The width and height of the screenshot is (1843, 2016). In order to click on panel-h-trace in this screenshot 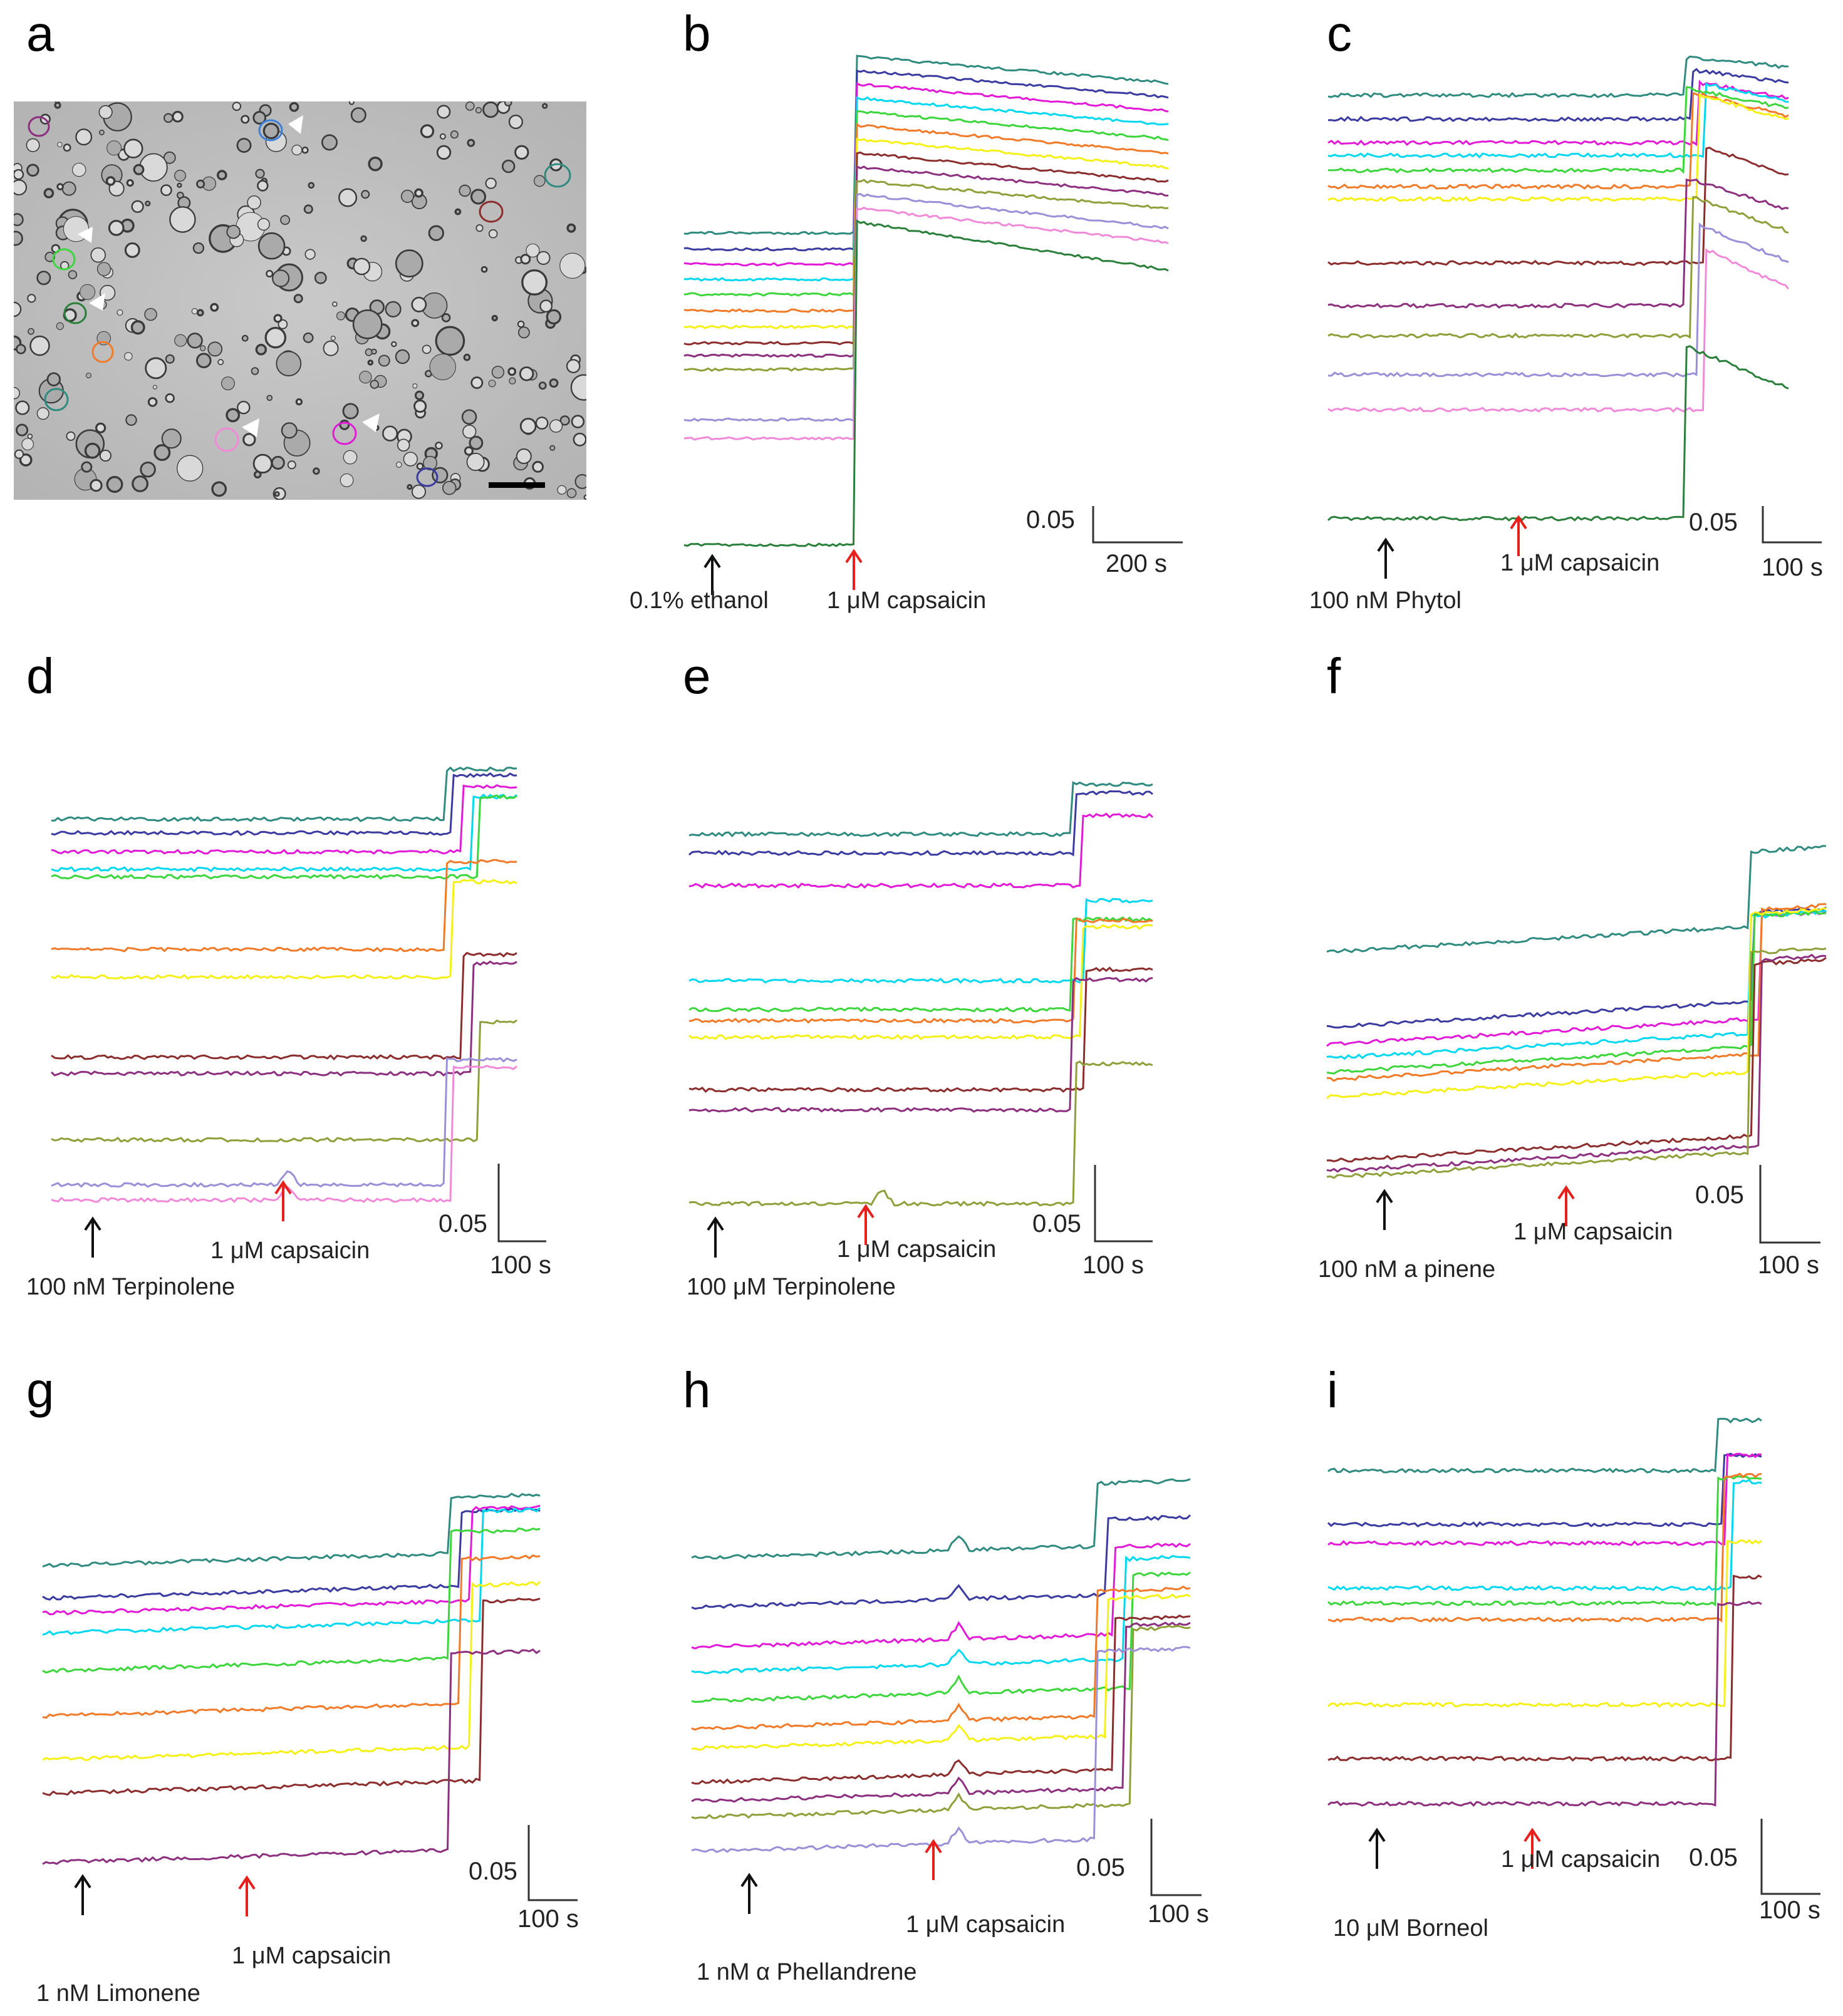, I will do `click(941, 1712)`.